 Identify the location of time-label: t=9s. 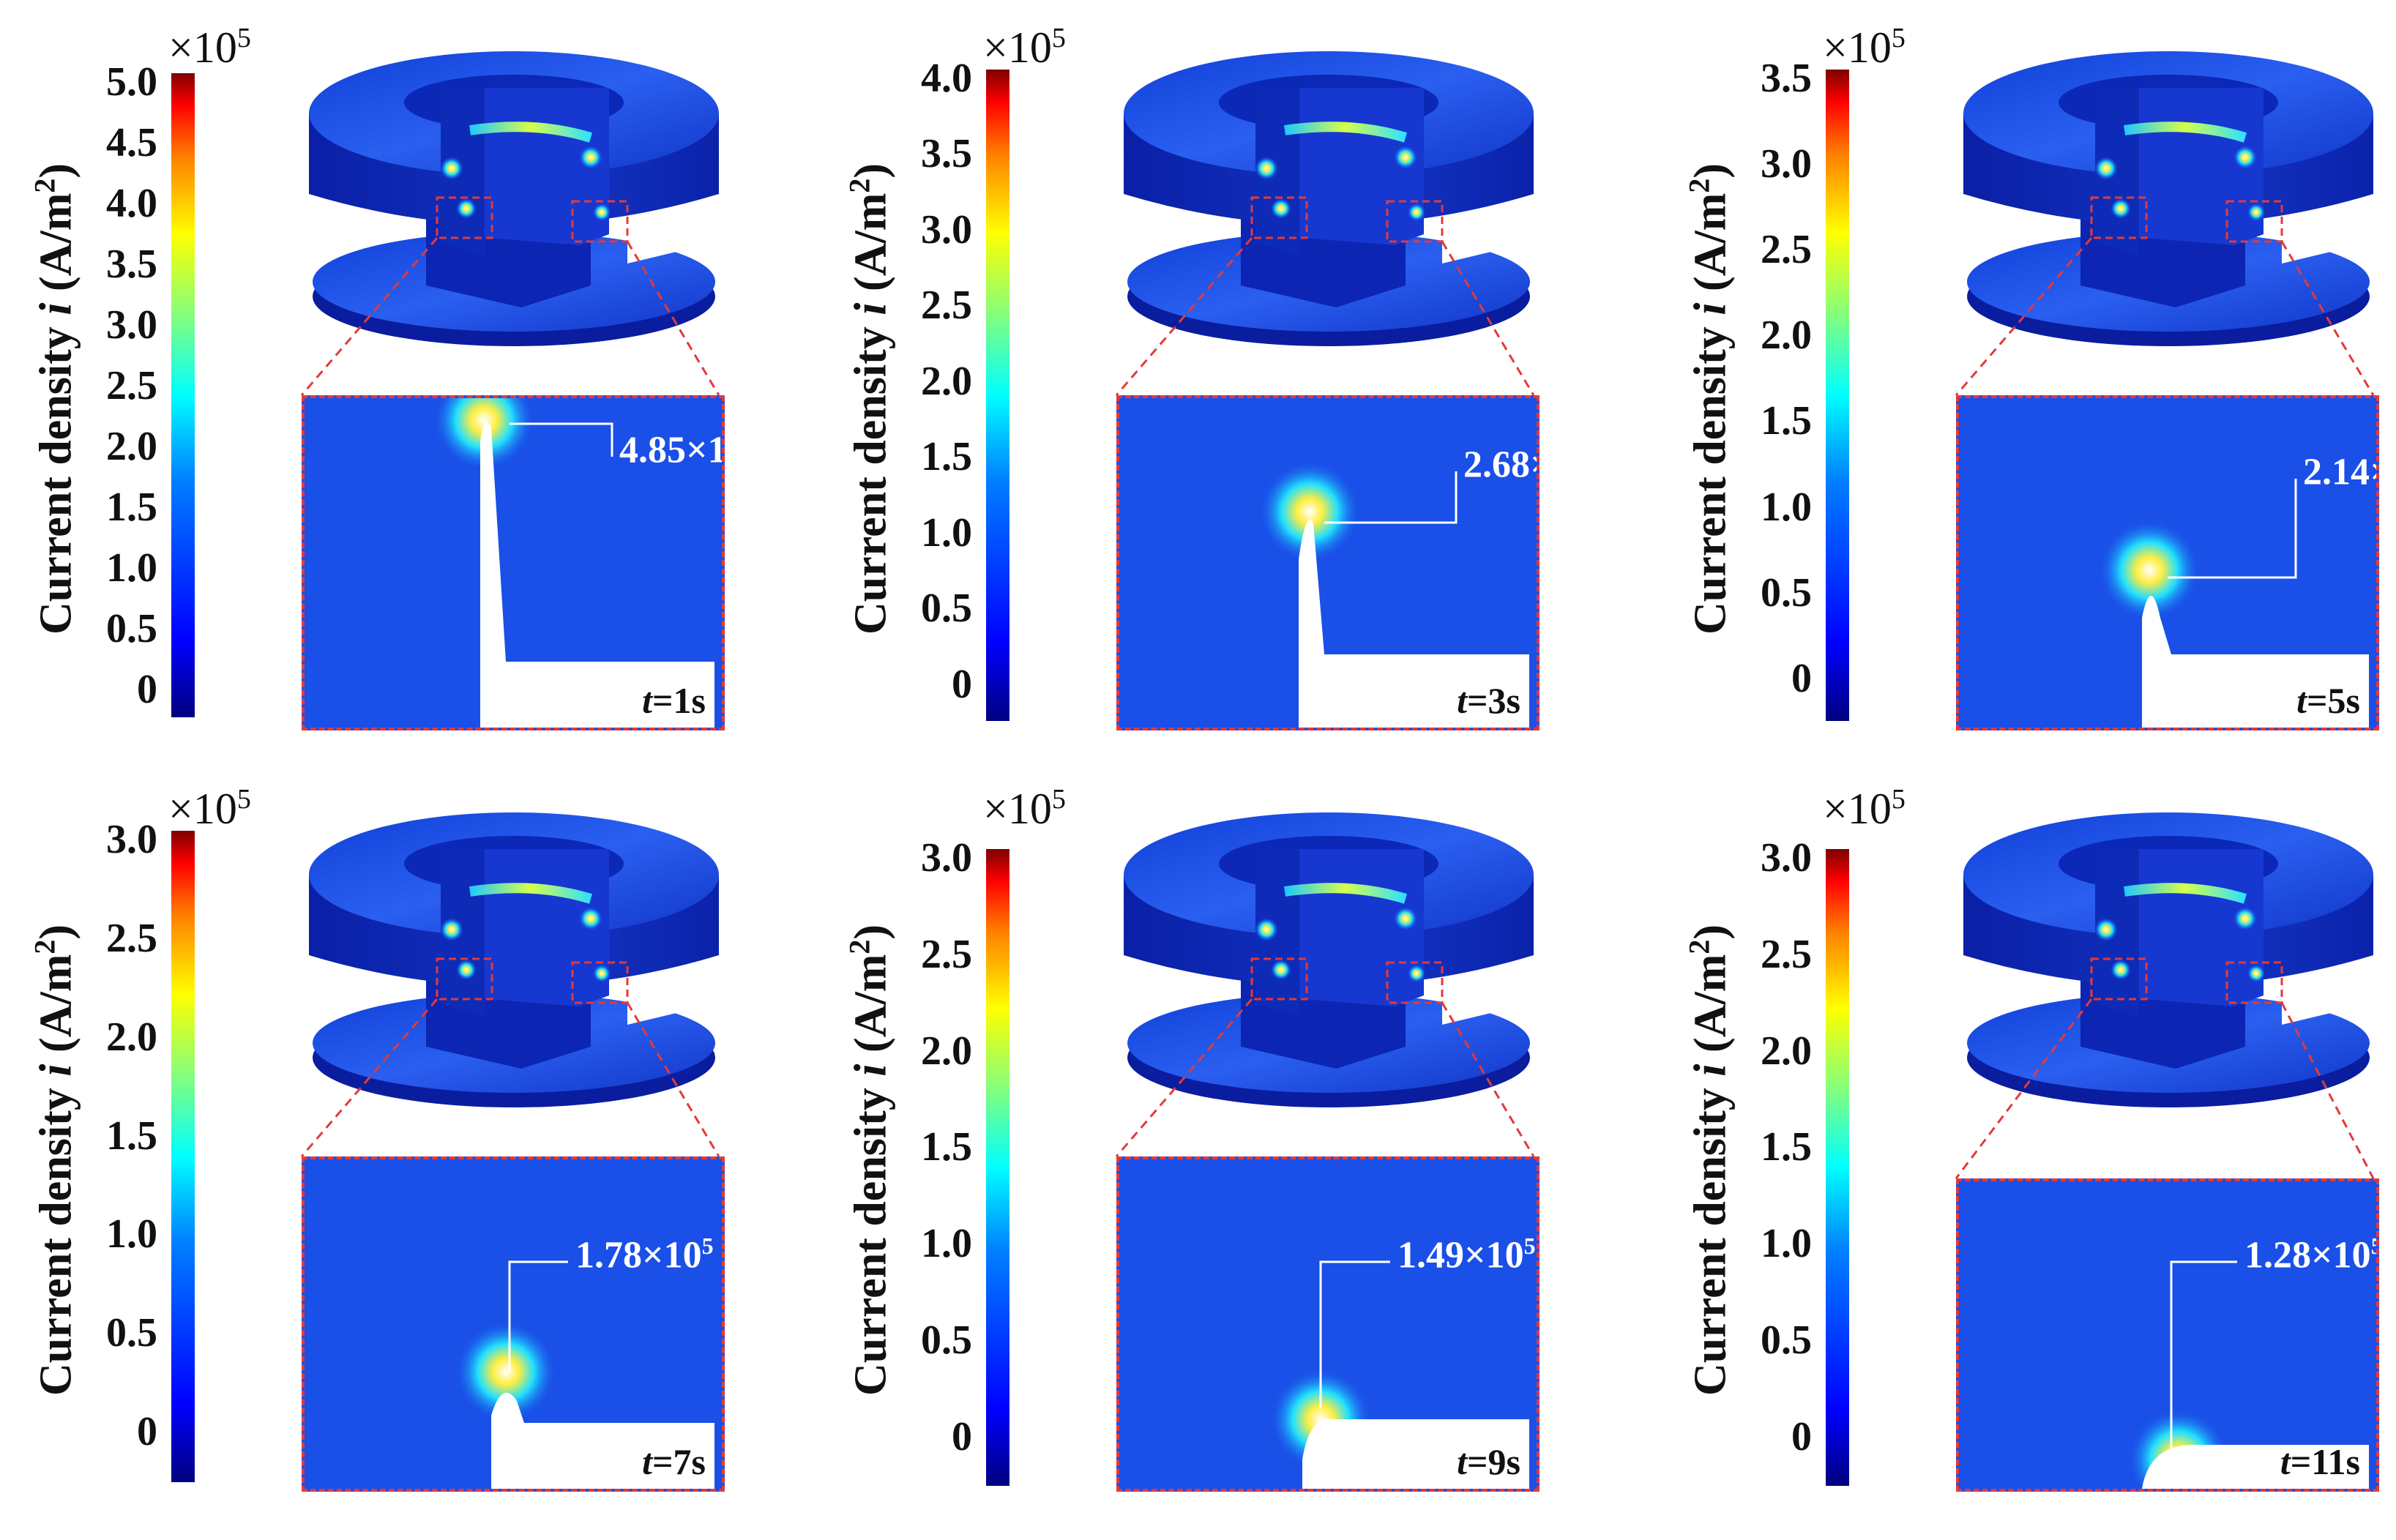
(1488, 1461).